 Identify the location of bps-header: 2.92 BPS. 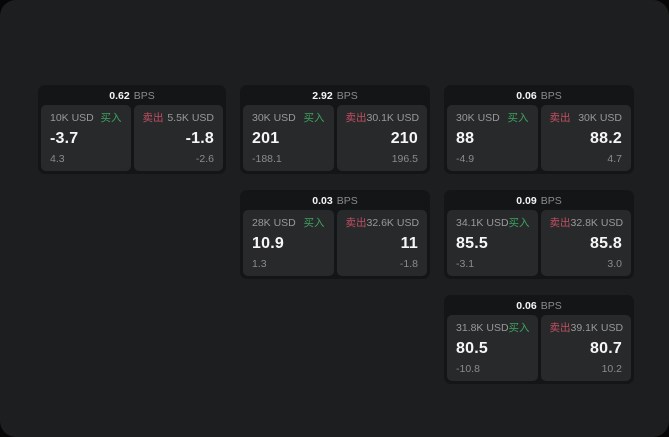
(335, 96).